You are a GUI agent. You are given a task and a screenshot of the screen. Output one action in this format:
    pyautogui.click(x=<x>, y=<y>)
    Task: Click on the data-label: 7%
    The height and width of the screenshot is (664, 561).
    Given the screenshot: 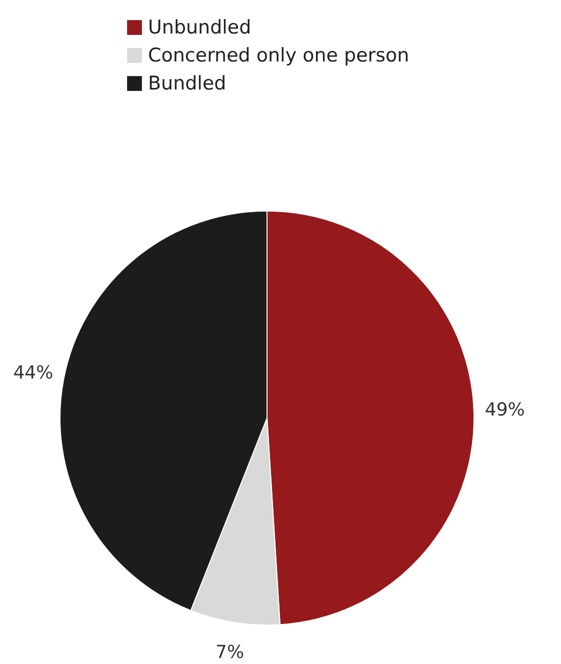 What is the action you would take?
    pyautogui.click(x=229, y=653)
    